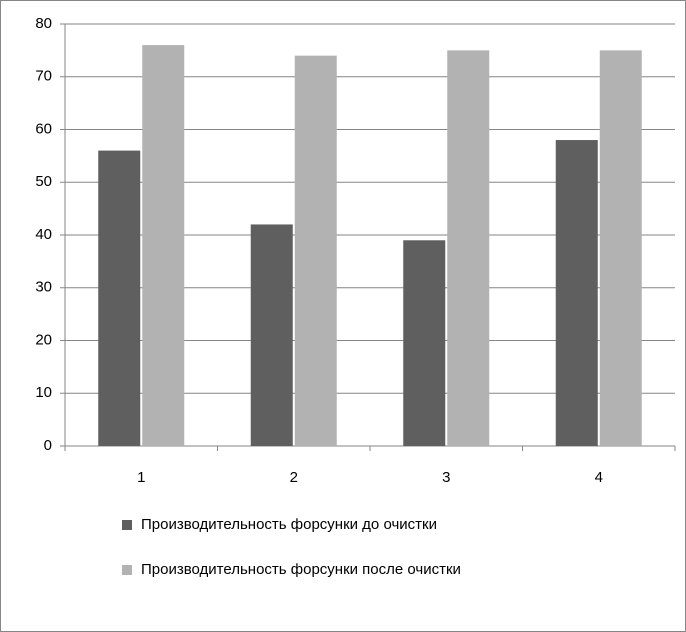 Image resolution: width=686 pixels, height=632 pixels. I want to click on y-tick-label: 50, so click(43, 181).